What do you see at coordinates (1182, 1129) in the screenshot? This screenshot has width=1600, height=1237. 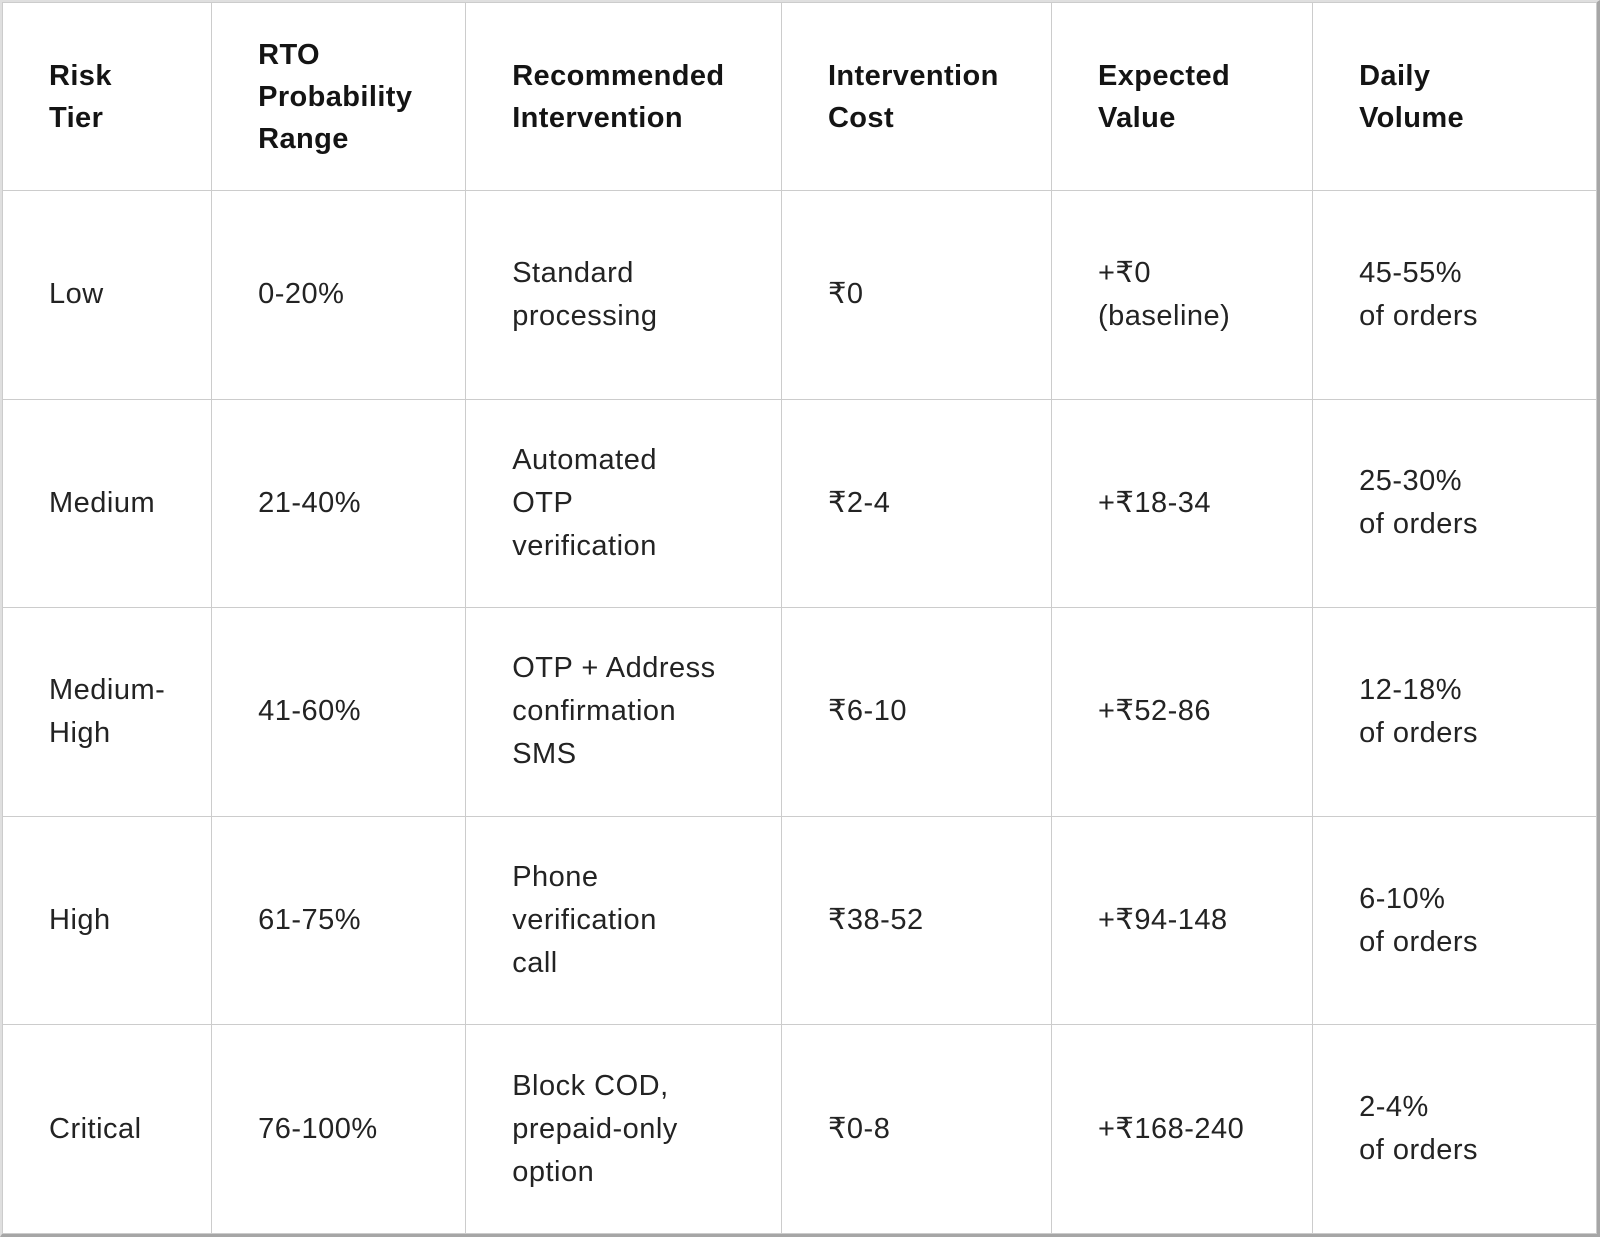 I see `cell-expected-value: +₹168-240` at bounding box center [1182, 1129].